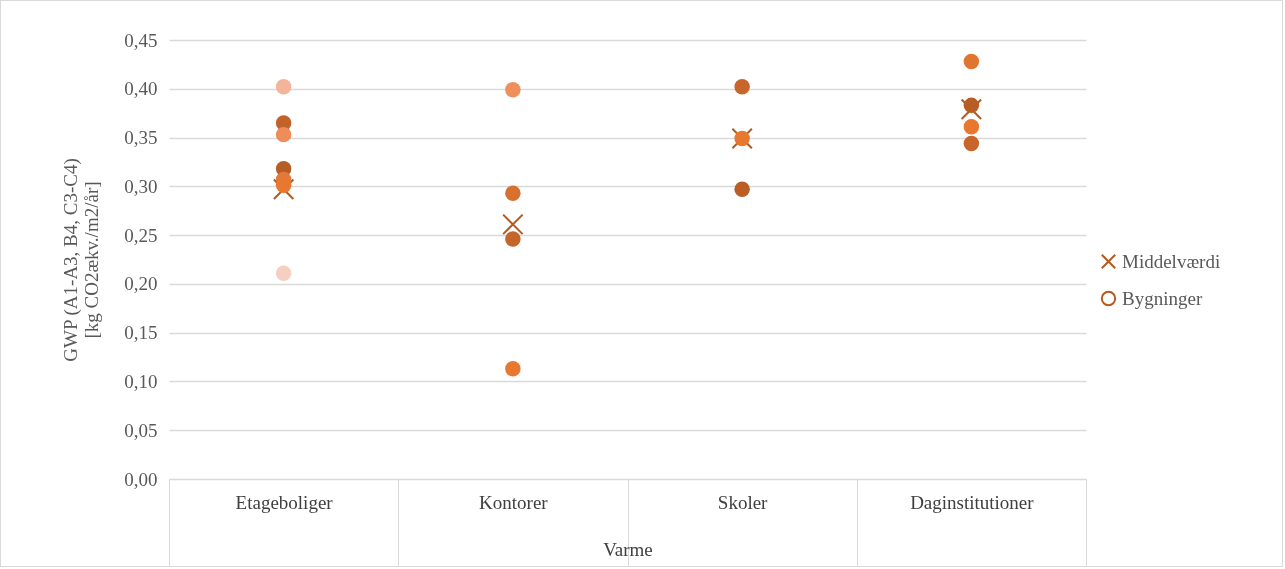  I want to click on y-tick-label: 0,15, so click(141, 333).